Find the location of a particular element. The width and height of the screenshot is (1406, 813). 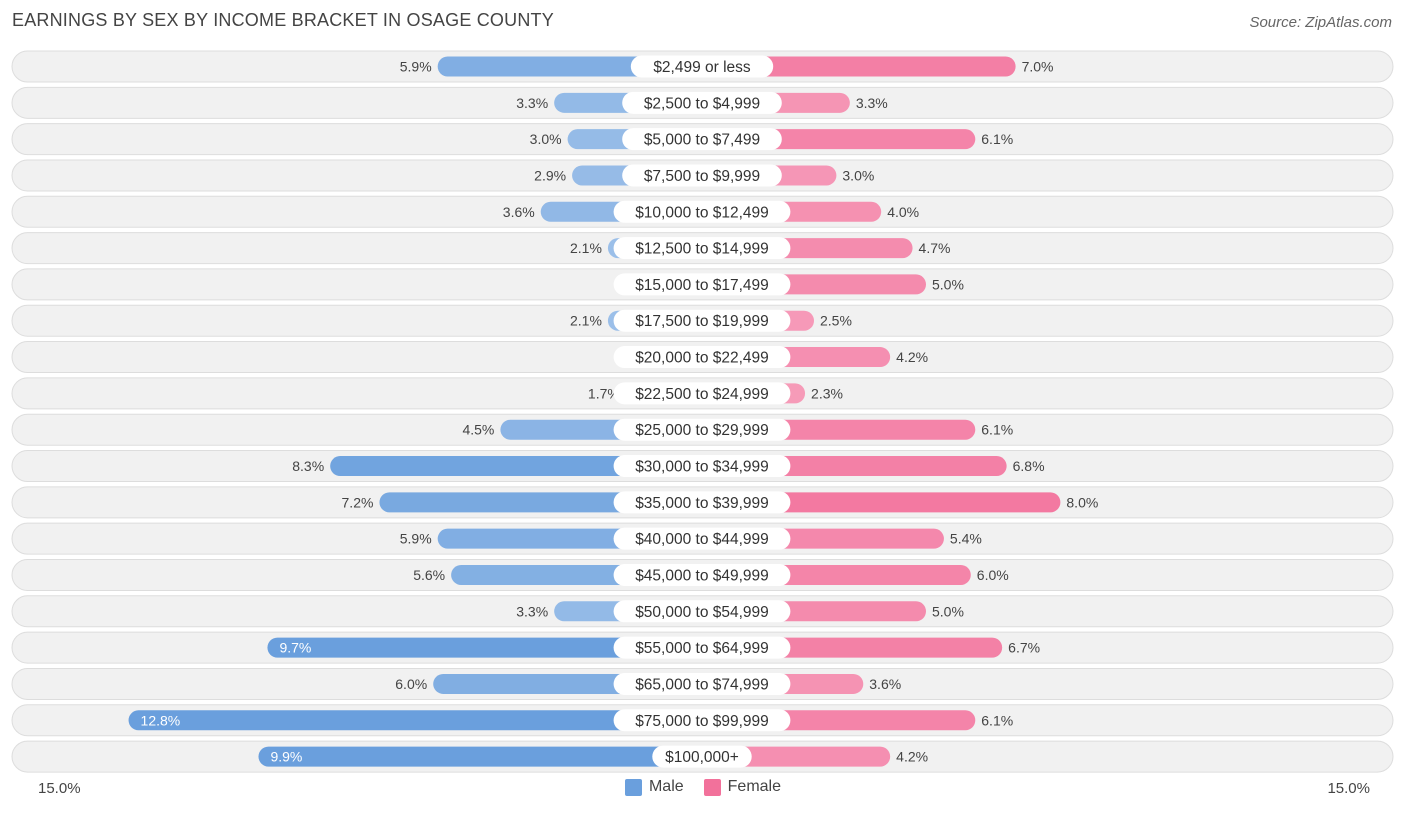

category-label: $25,000 to $29,999 is located at coordinates (702, 430).